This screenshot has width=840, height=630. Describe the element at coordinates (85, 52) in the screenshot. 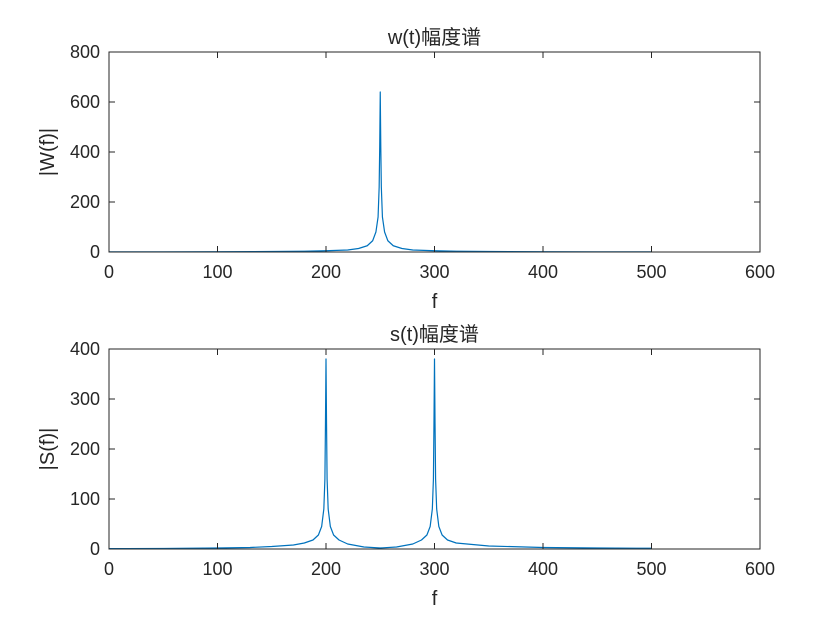

I see `y-tick-label: 800` at that location.